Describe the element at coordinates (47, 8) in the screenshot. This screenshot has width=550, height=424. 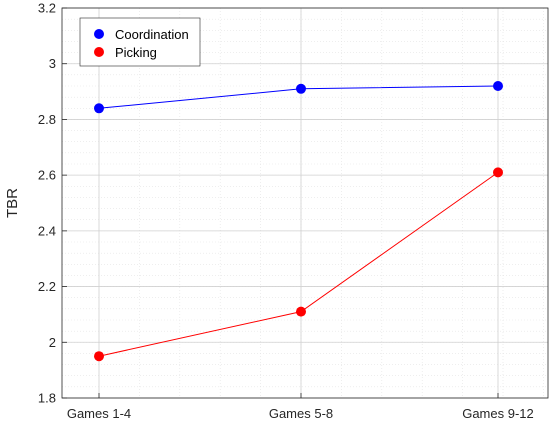
I see `y-tick-label: 3.2` at that location.